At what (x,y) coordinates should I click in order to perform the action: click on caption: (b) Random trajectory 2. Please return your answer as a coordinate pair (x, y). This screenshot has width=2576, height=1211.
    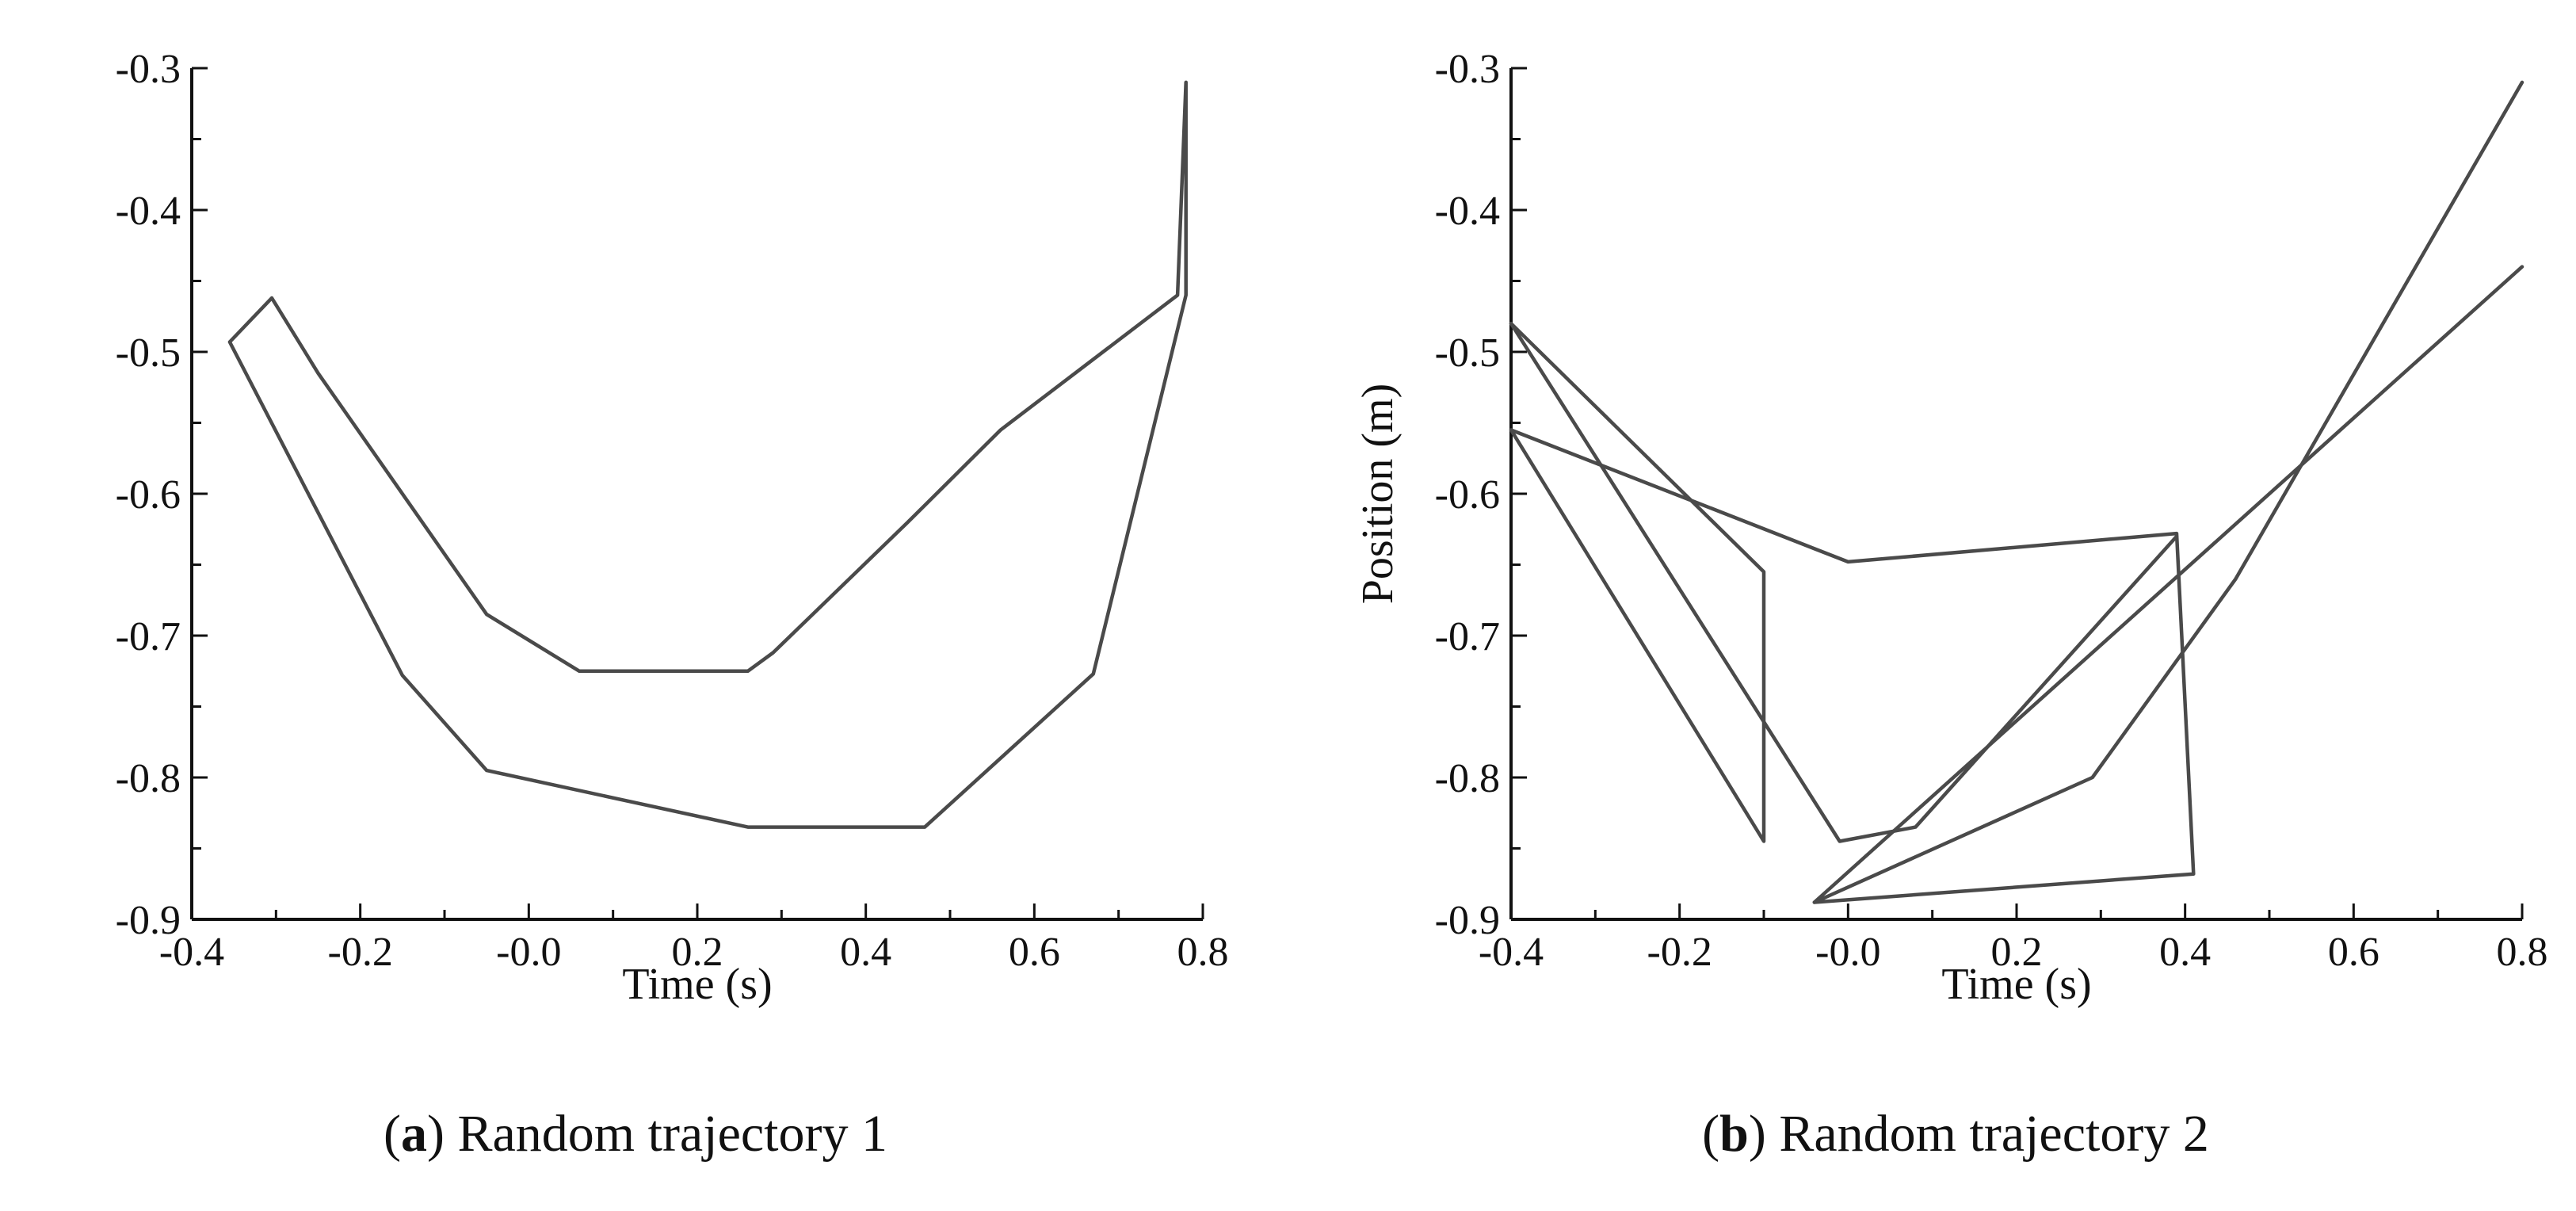
    Looking at the image, I should click on (1955, 1134).